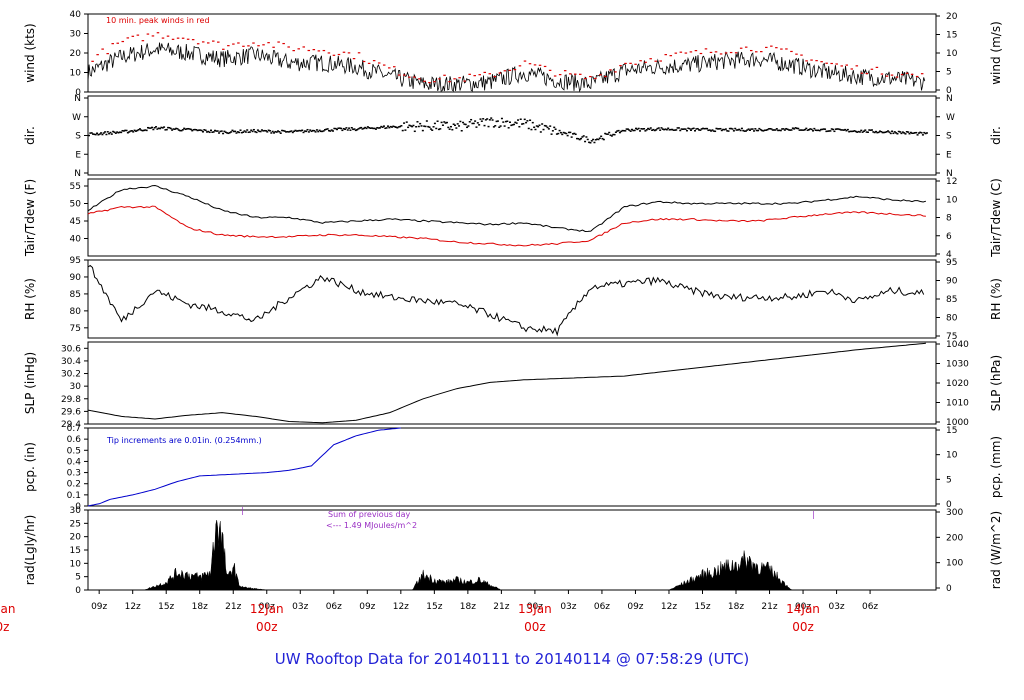 The height and width of the screenshot is (700, 1024). Describe the element at coordinates (76, 312) in the screenshot. I see `y-tick-label: 80` at that location.